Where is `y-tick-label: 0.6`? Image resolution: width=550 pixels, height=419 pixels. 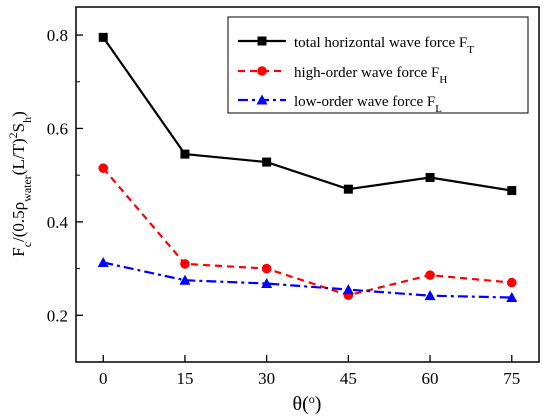
y-tick-label: 0.6 is located at coordinates (57, 128).